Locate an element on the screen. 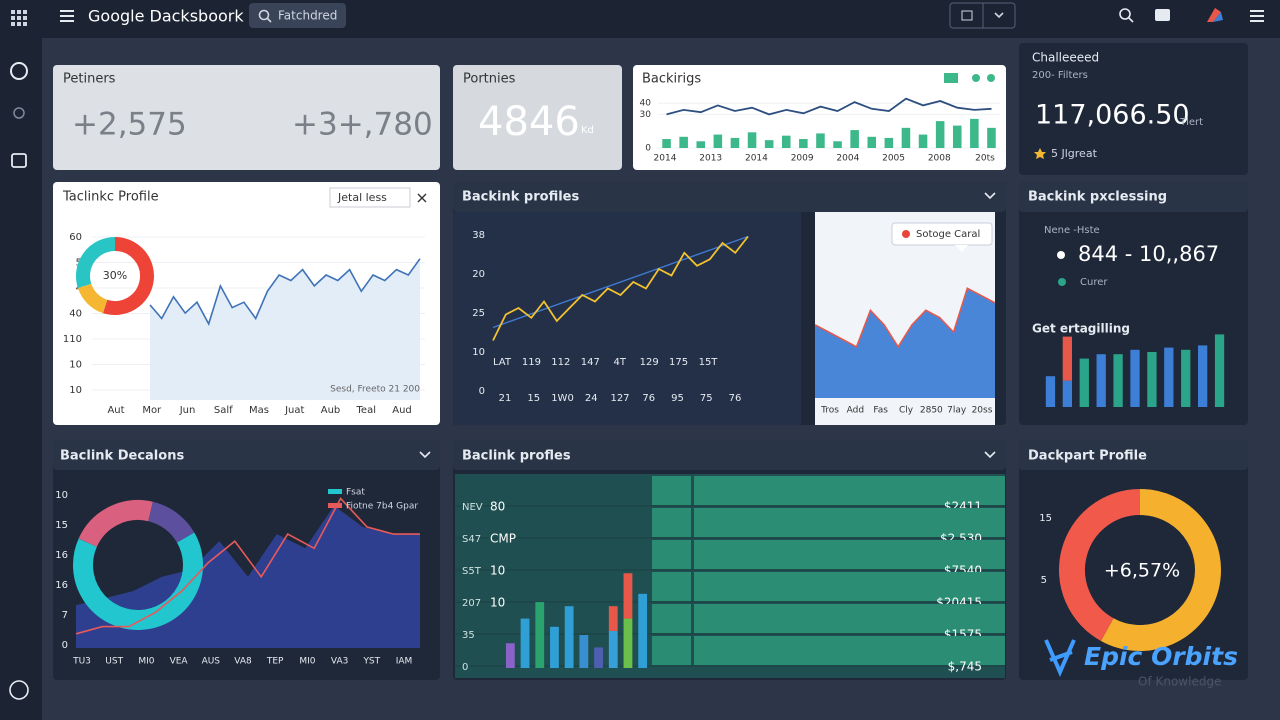 This screenshot has height=720, width=1280. kpi-unit: Kd is located at coordinates (587, 130).